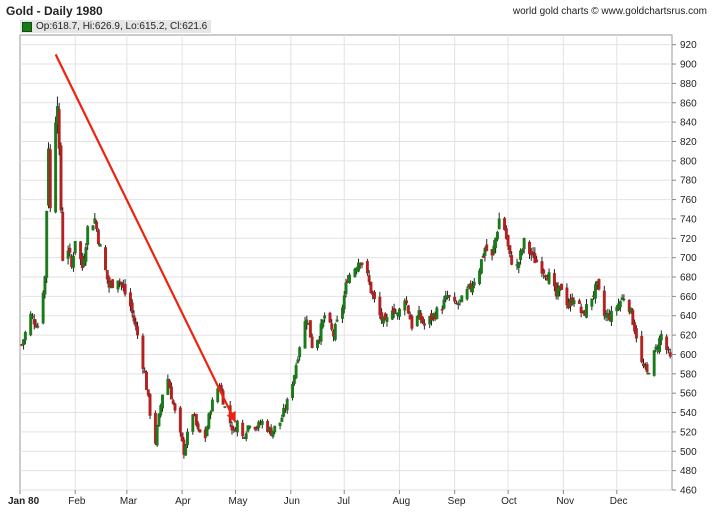 The height and width of the screenshot is (516, 717). I want to click on x-tick-label: May, so click(238, 501).